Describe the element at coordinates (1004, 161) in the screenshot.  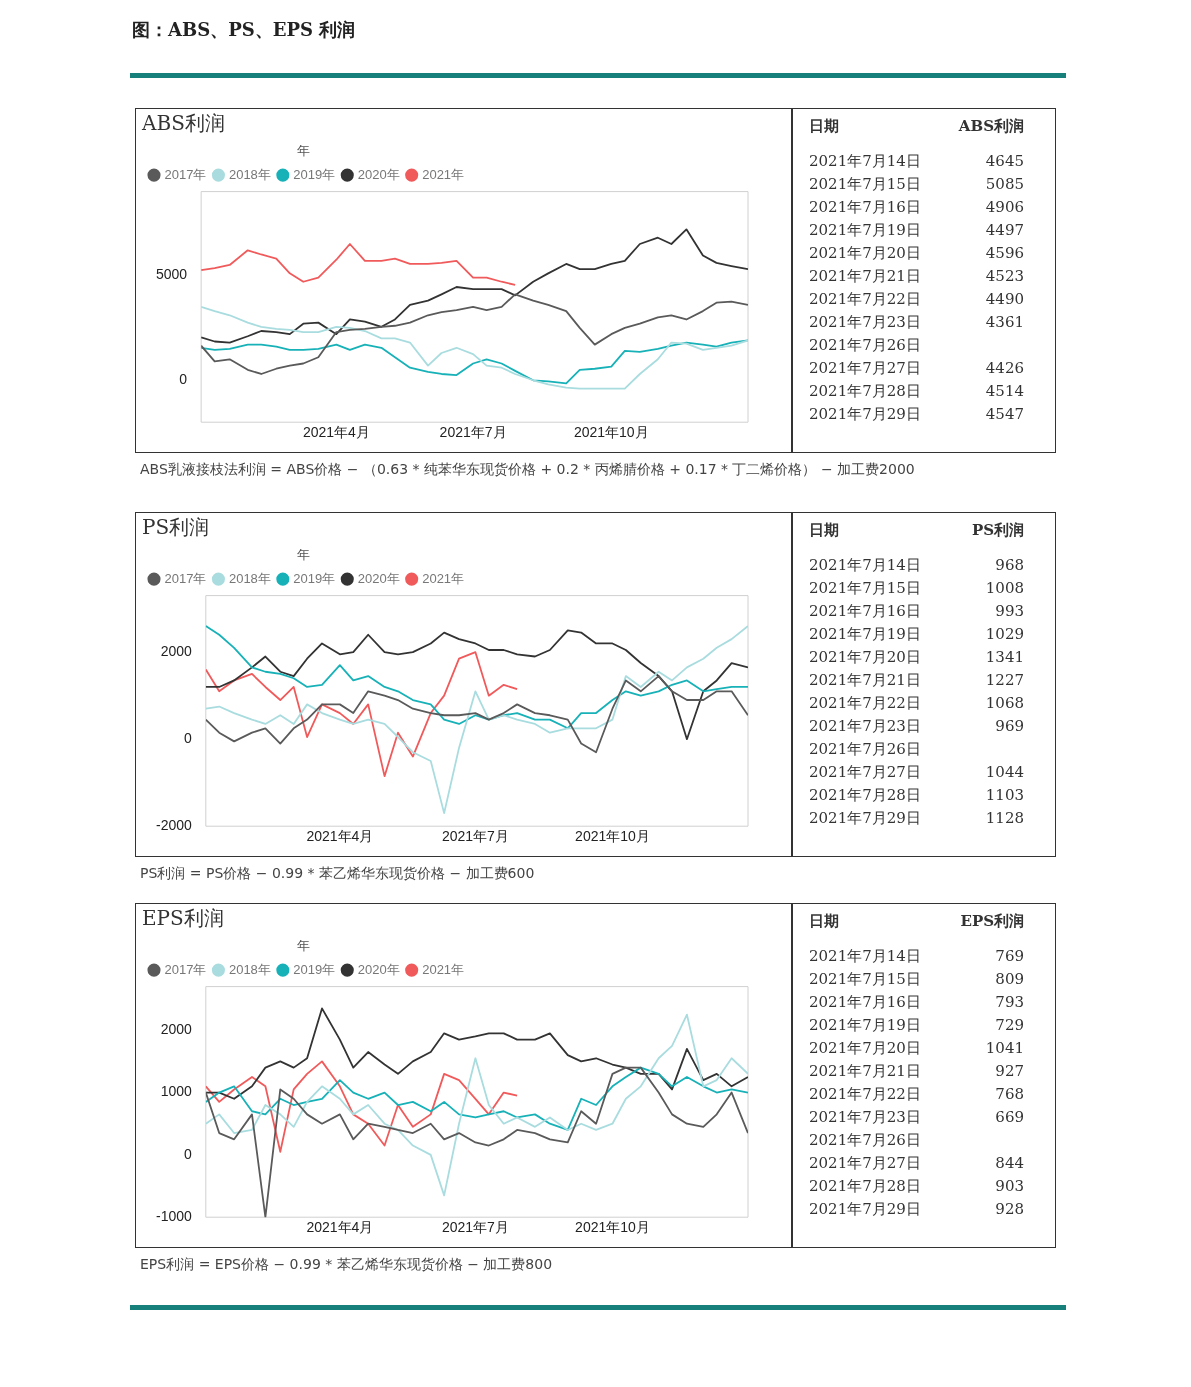
I see `data-label: 4645` at that location.